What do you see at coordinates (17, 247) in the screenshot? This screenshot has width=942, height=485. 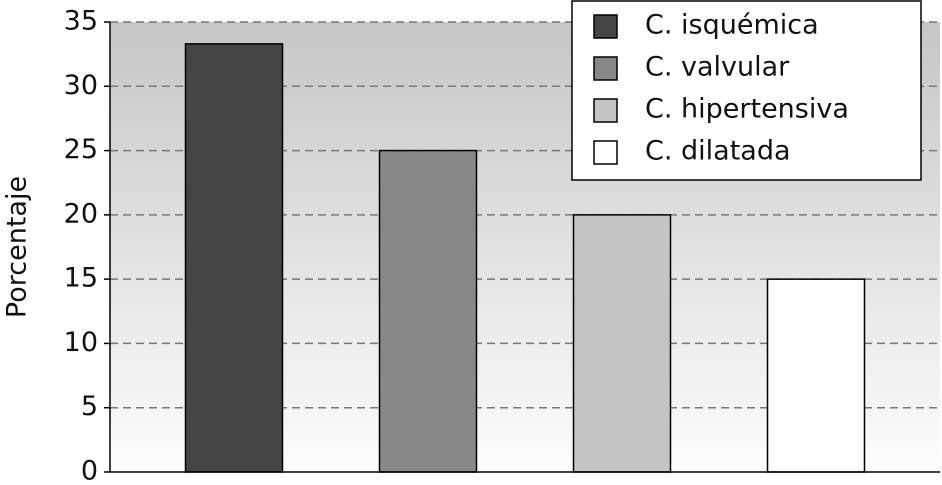 I see `y-axis-label: Porcentaje` at bounding box center [17, 247].